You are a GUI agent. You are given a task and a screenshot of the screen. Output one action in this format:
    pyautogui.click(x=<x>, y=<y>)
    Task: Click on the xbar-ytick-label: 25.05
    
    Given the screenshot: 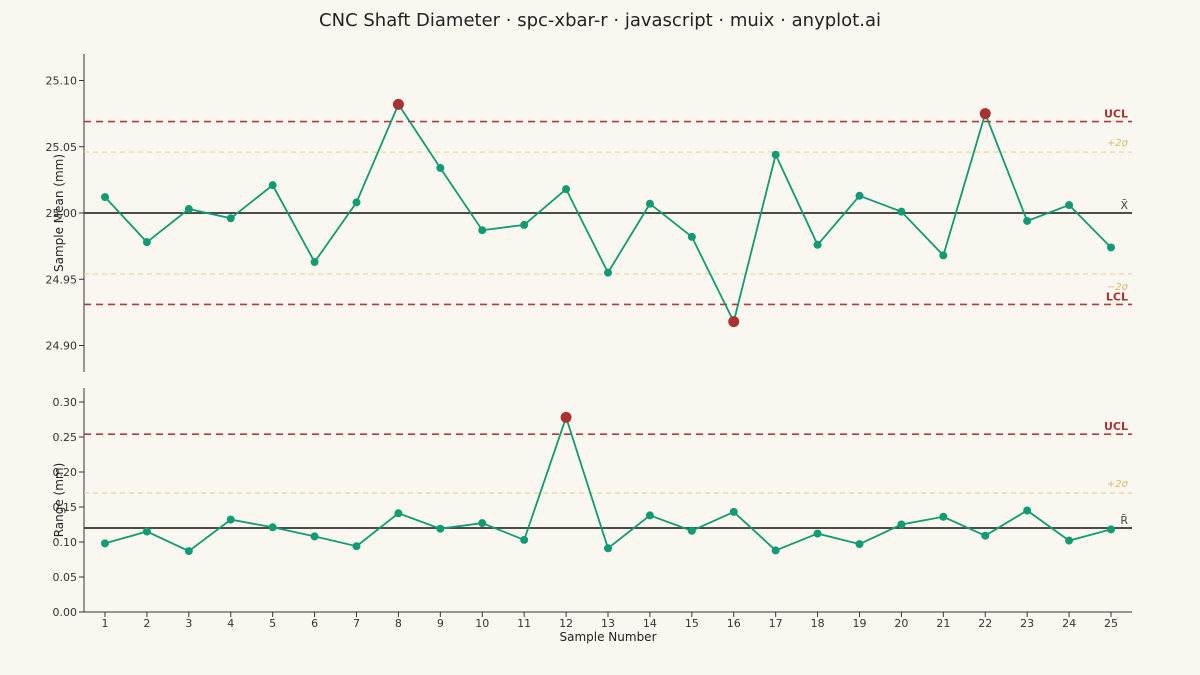 What is the action you would take?
    pyautogui.click(x=62, y=147)
    